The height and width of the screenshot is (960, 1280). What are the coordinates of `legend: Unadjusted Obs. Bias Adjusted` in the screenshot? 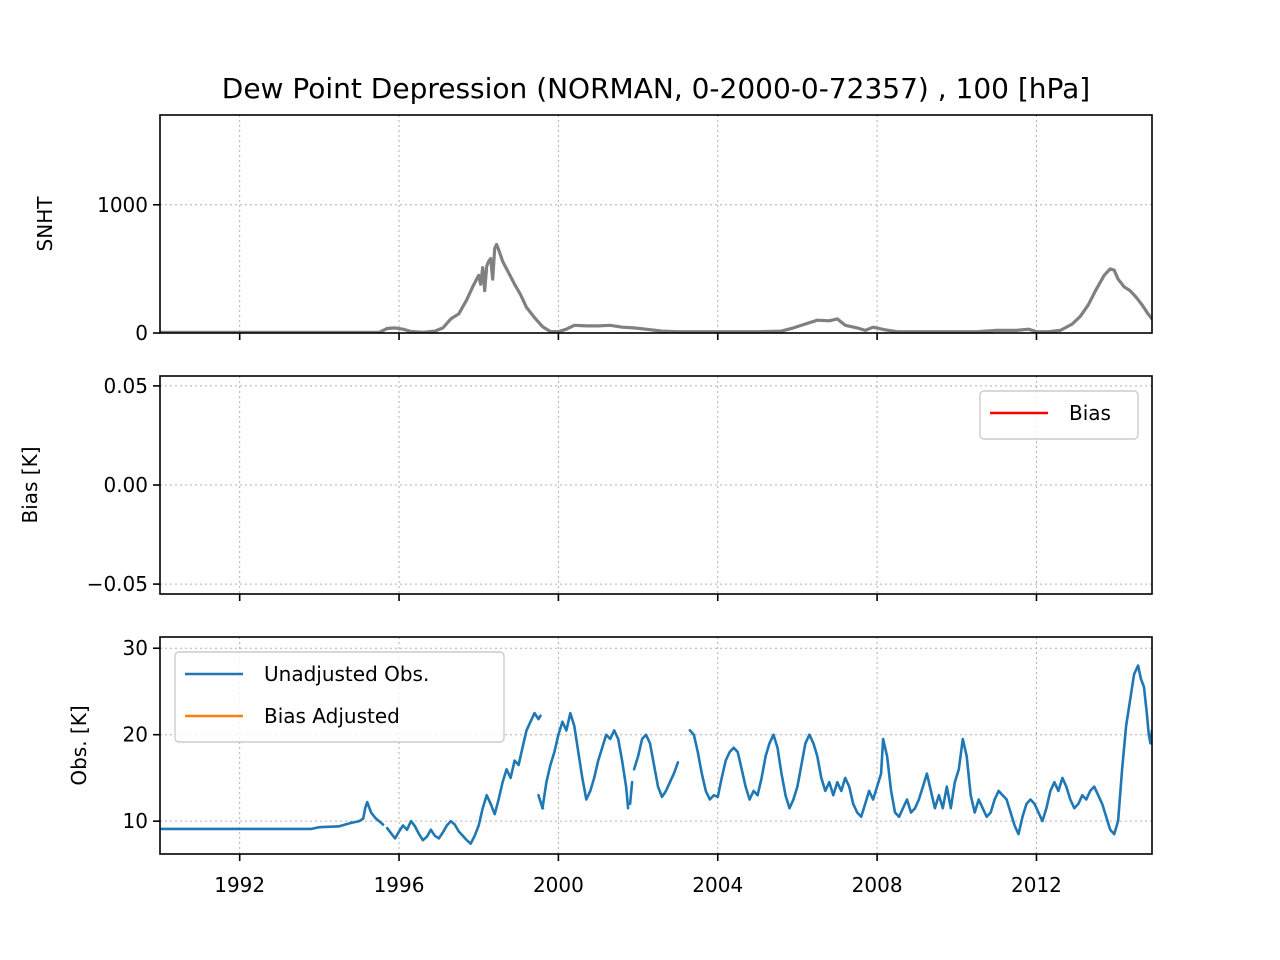 It's located at (339, 697).